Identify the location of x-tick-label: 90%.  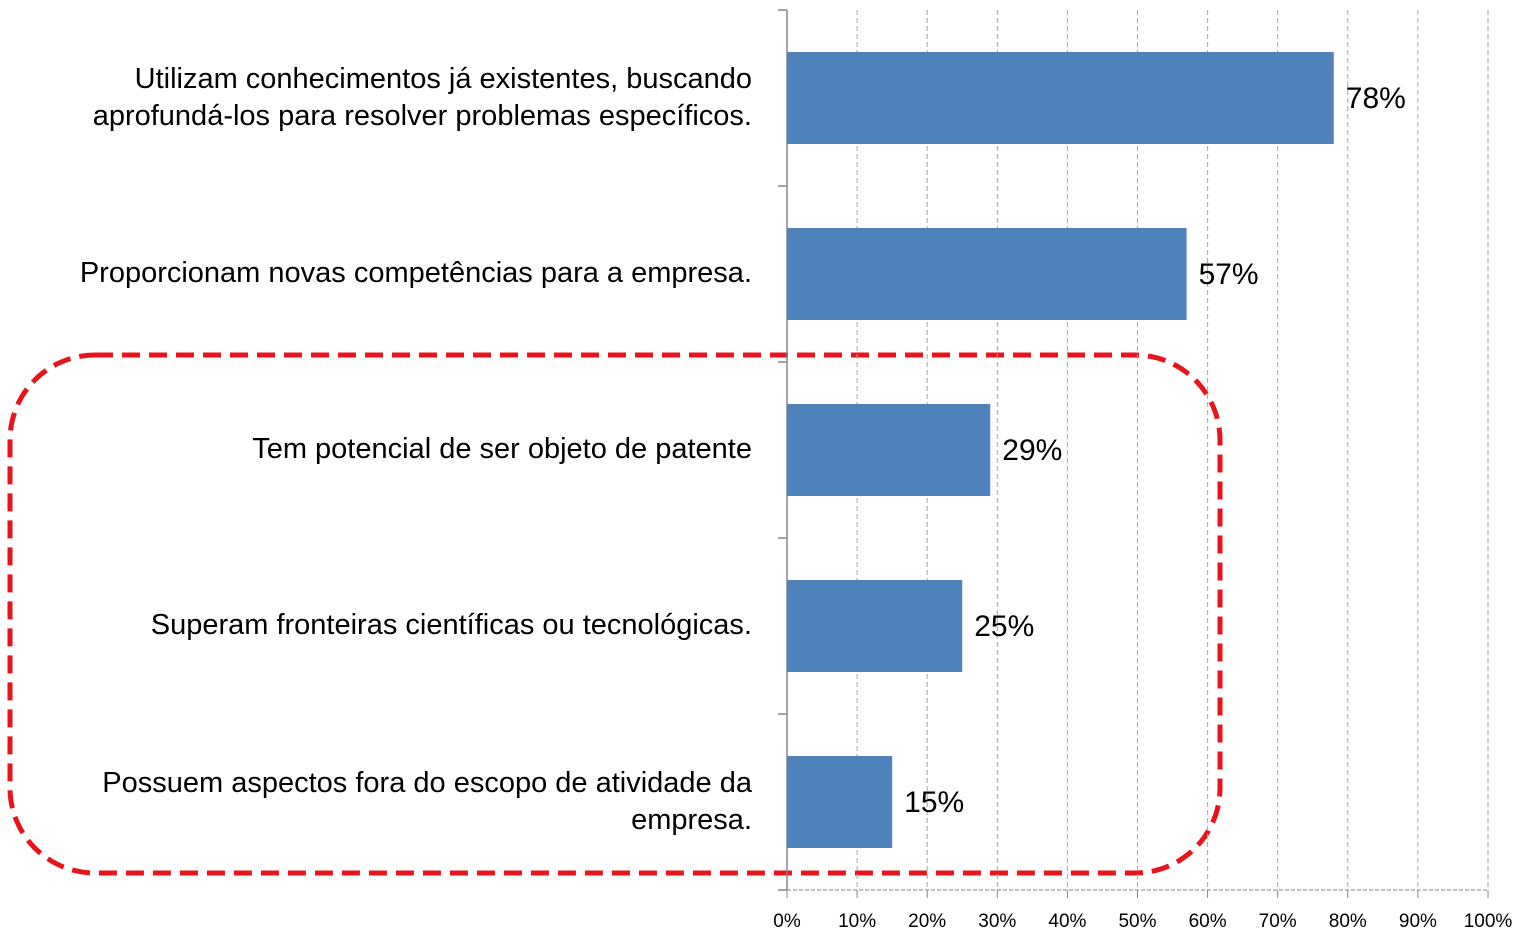
(1418, 921).